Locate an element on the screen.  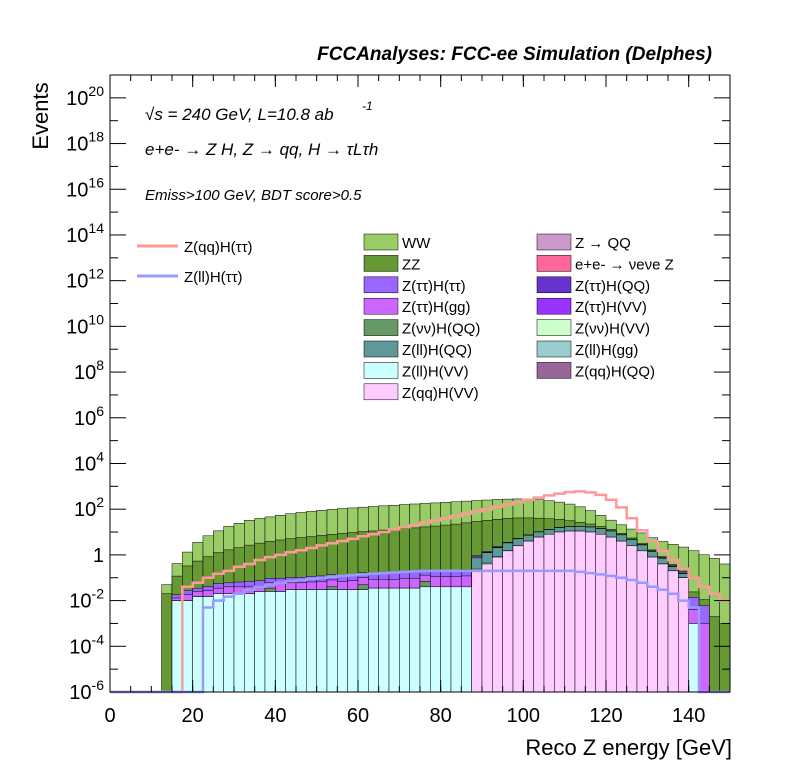
x-tick-label-5: 100 is located at coordinates (523, 716).